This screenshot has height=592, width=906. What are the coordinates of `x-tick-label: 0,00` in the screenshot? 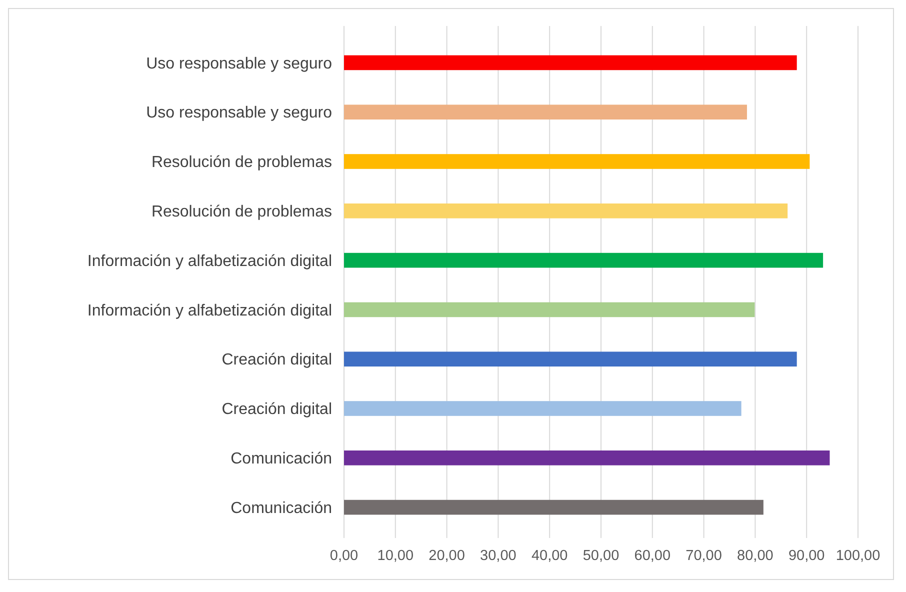 It's located at (344, 556).